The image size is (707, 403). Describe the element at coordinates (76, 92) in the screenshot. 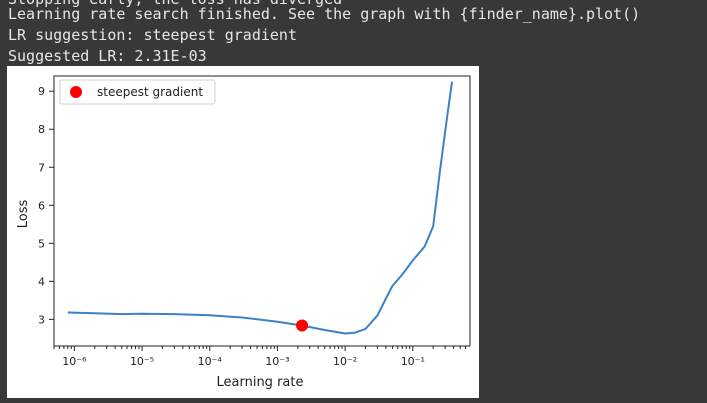

I see `legend-marker-icon` at that location.